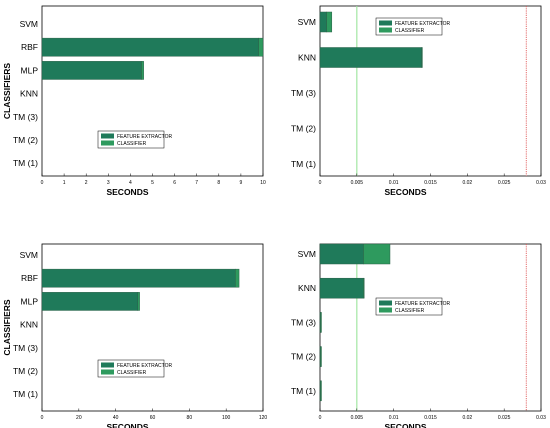 Image resolution: width=550 pixels, height=428 pixels. I want to click on y-axis-label: CLASSIFIERS, so click(7, 327).